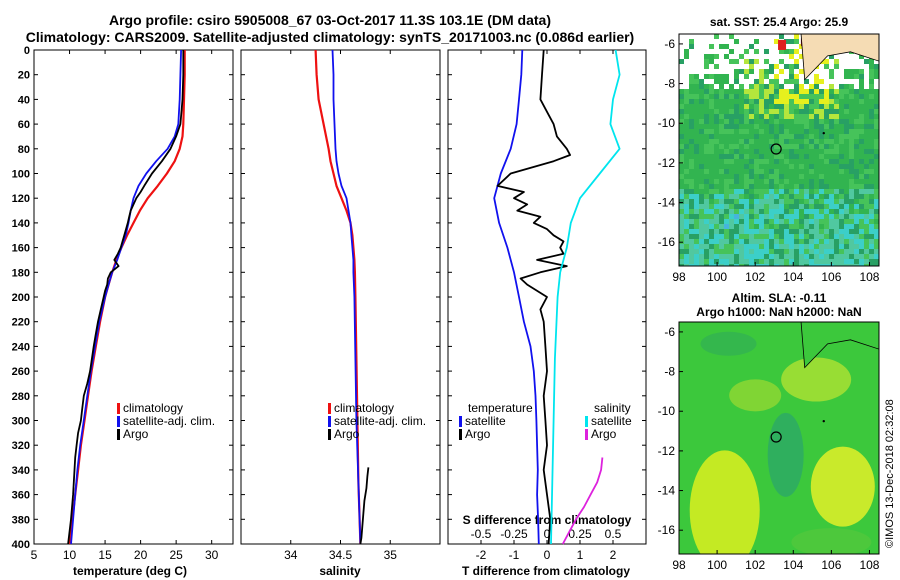  I want to click on sst-map-y-tick-label: -6, so click(669, 44).